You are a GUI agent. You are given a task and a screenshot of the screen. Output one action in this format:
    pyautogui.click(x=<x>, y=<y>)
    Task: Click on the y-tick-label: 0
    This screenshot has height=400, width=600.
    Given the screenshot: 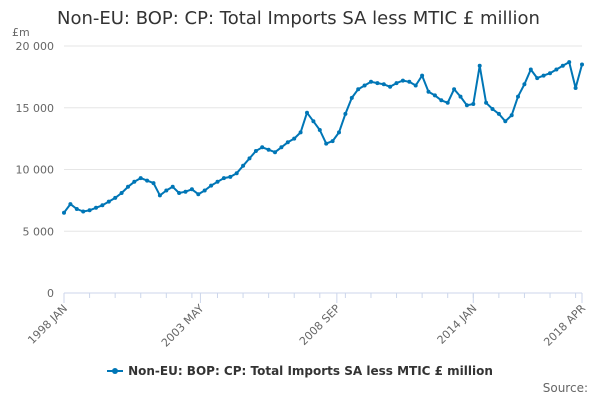 What is the action you would take?
    pyautogui.click(x=50, y=293)
    